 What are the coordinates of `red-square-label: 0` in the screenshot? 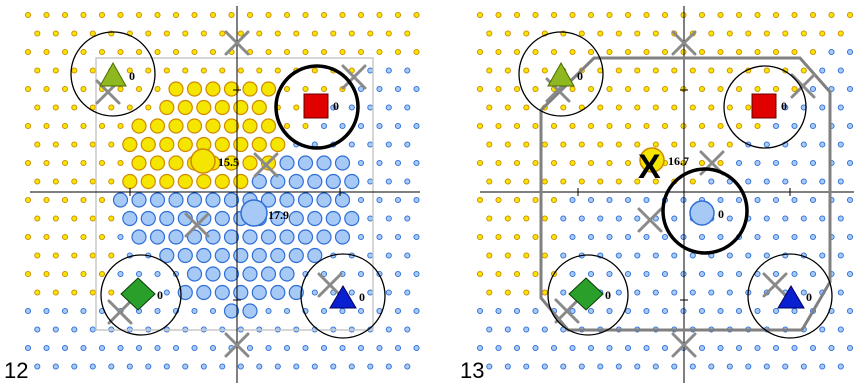 It's located at (336, 106).